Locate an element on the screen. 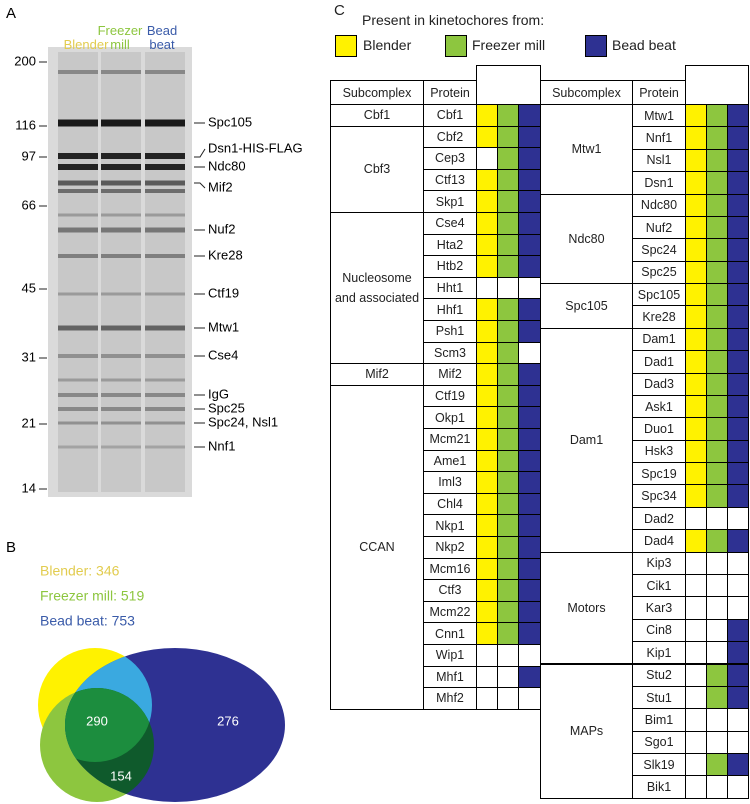  protein-cell: Mtw1 is located at coordinates (659, 116).